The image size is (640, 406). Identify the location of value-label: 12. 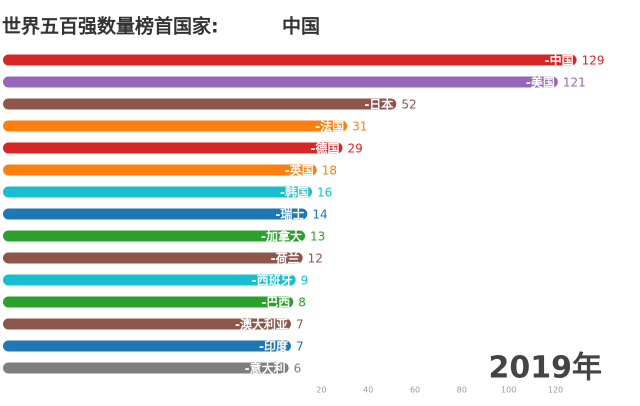
(315, 259).